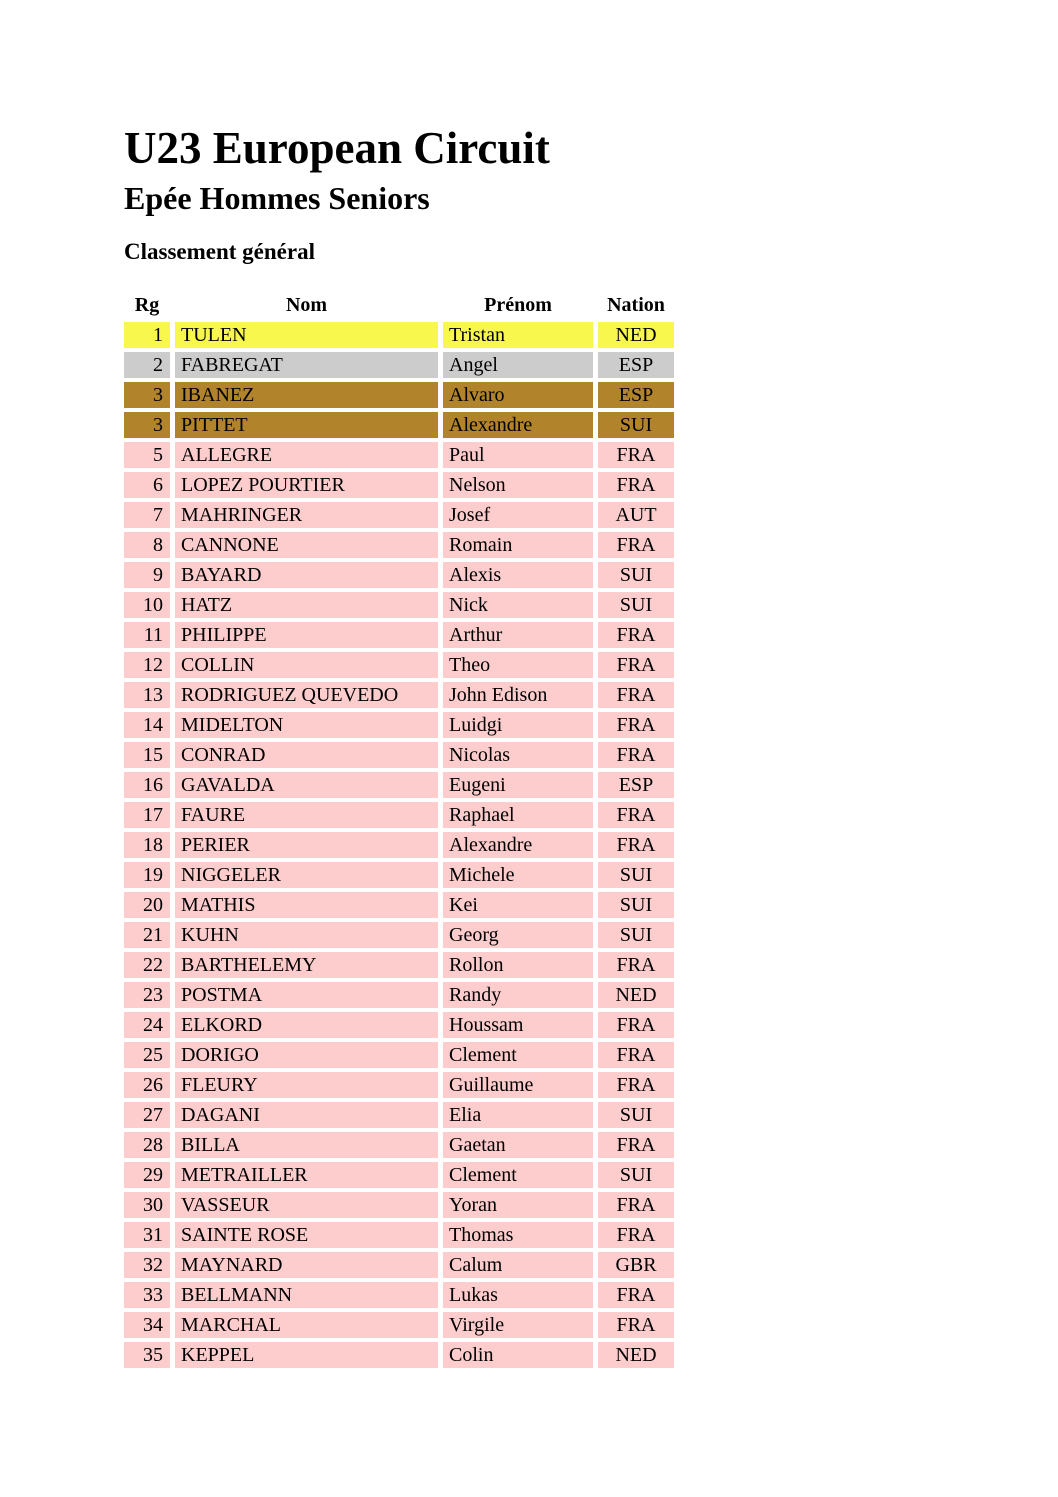 This screenshot has height=1497, width=1058. What do you see at coordinates (223, 755) in the screenshot?
I see `name-cell: CONRAD` at bounding box center [223, 755].